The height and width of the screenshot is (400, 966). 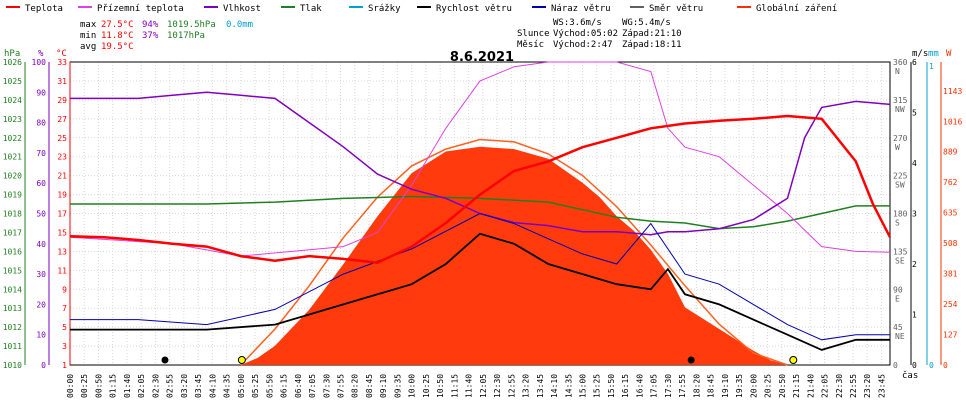 What do you see at coordinates (41, 153) in the screenshot?
I see `tick-hum-14: 70` at bounding box center [41, 153].